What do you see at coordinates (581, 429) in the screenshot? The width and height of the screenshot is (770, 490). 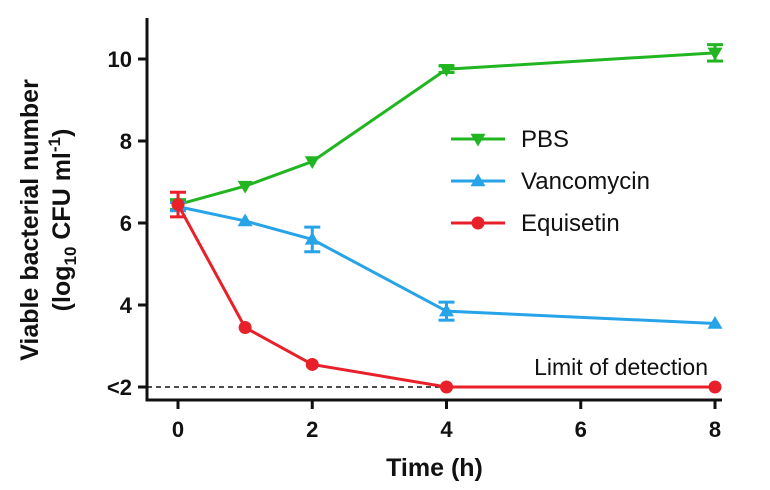 I see `x-tick-label: 6` at bounding box center [581, 429].